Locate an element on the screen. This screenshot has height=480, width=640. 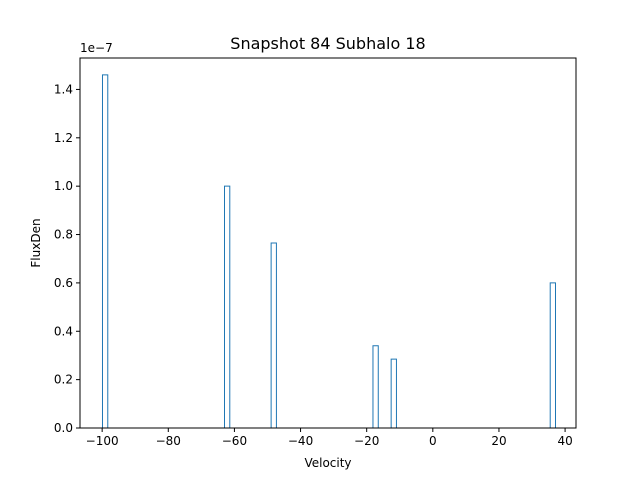
chart-title: Snapshot 84 Subhalo 18 is located at coordinates (327, 43).